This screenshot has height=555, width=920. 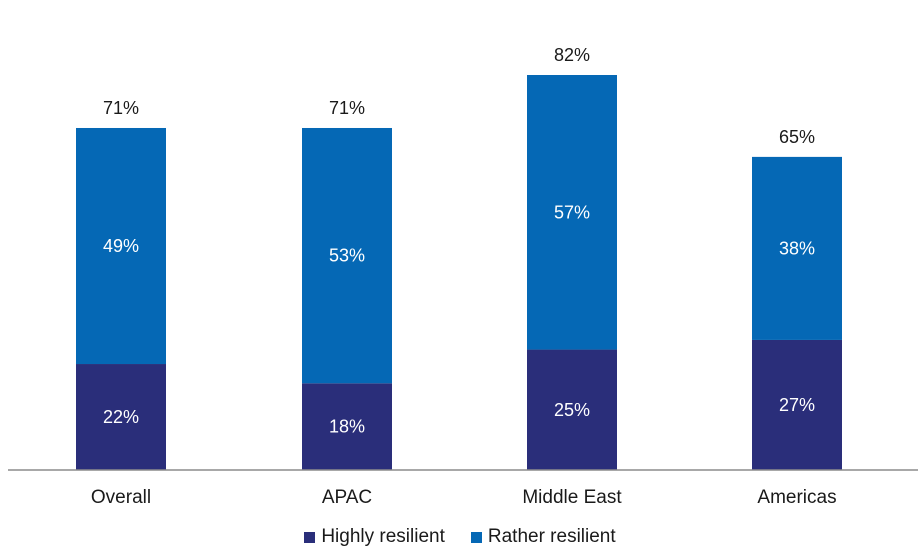 I want to click on data-label-rather-resilient-americas: 38%, so click(x=797, y=248).